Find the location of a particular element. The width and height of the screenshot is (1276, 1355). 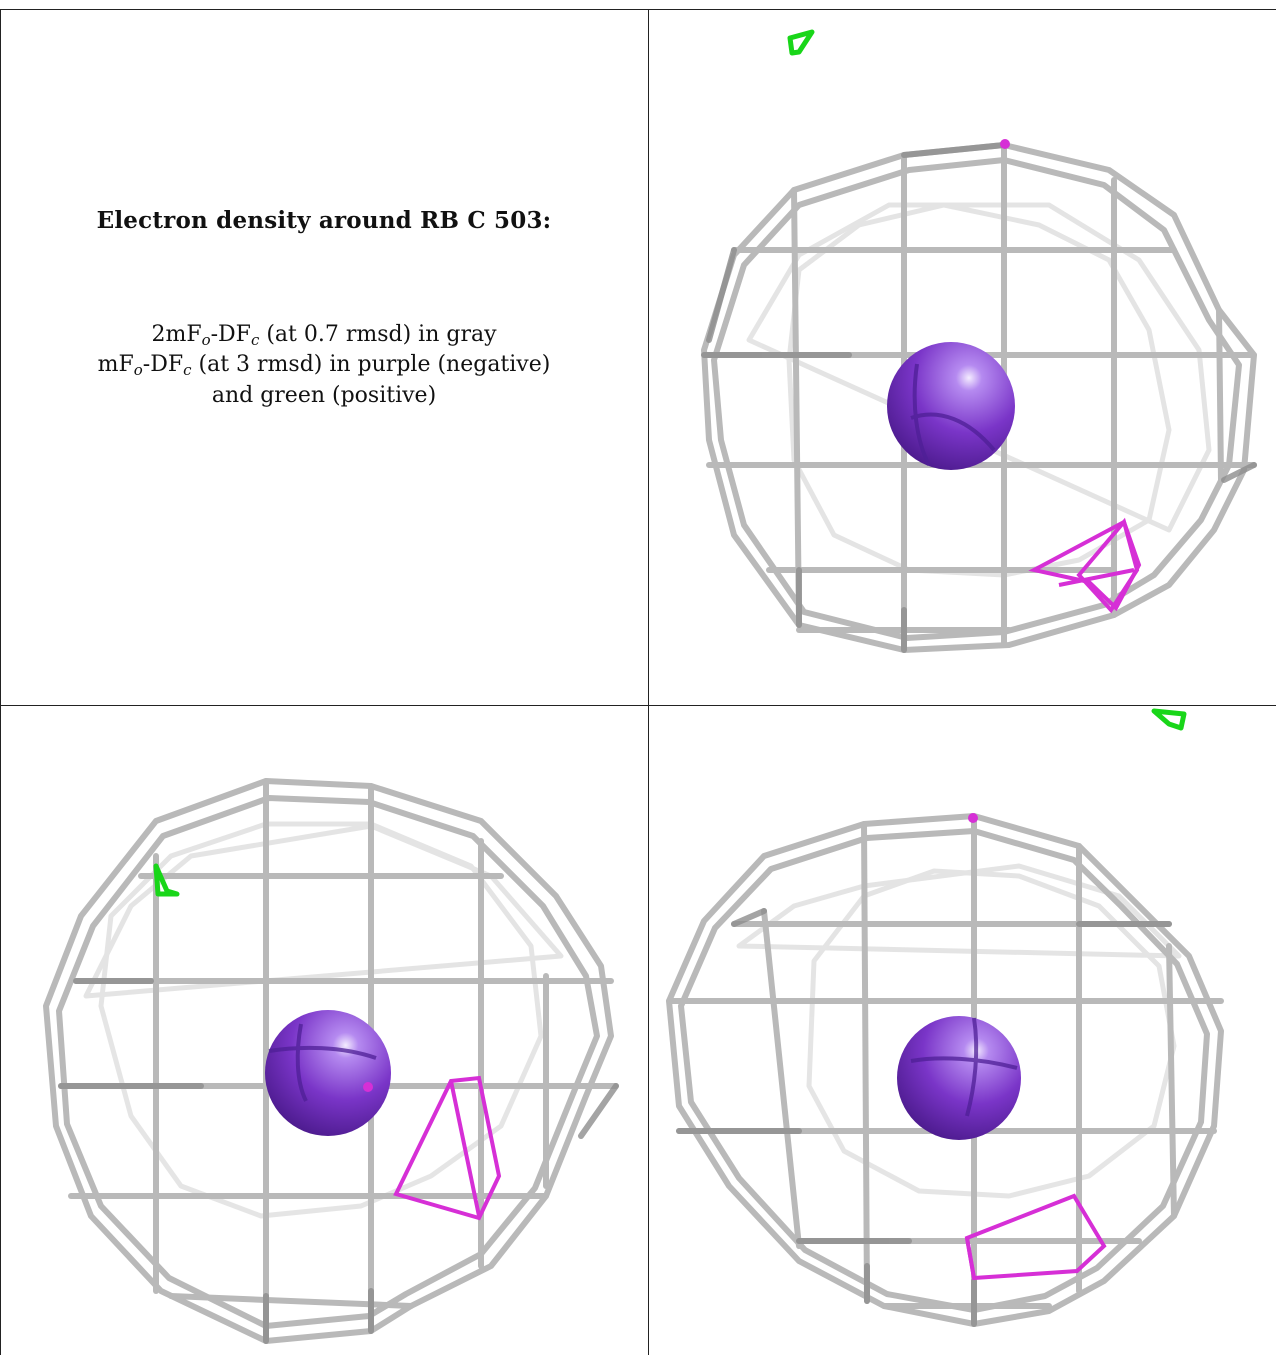

legend-positive: and green (positive) is located at coordinates (324, 395).